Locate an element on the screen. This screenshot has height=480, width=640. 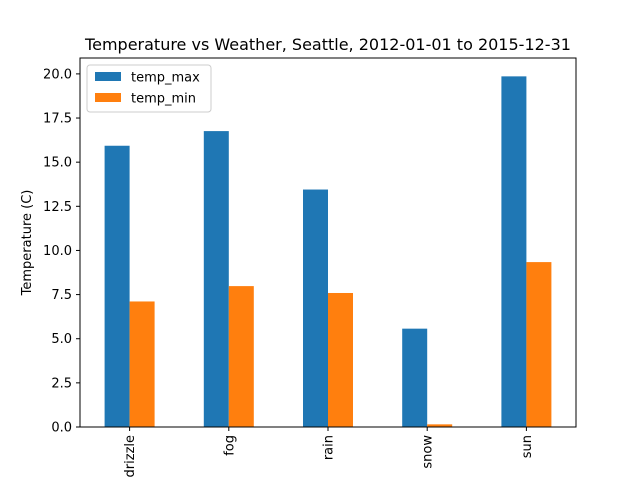
y-tick-label: 7.5 is located at coordinates (61, 295).